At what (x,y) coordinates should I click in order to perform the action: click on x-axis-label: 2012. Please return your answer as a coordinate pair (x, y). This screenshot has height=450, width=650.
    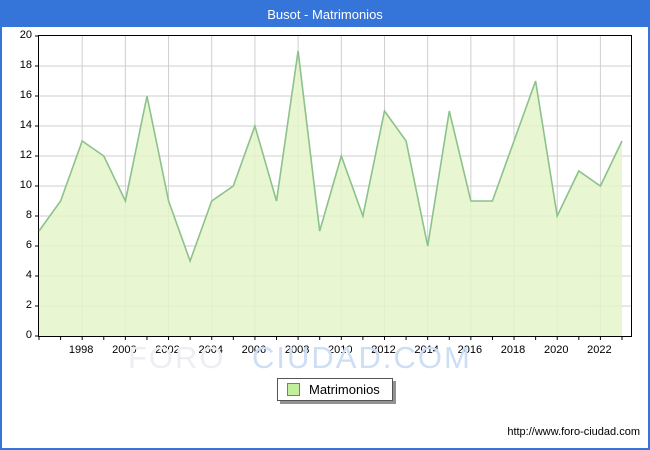
    Looking at the image, I should click on (383, 350).